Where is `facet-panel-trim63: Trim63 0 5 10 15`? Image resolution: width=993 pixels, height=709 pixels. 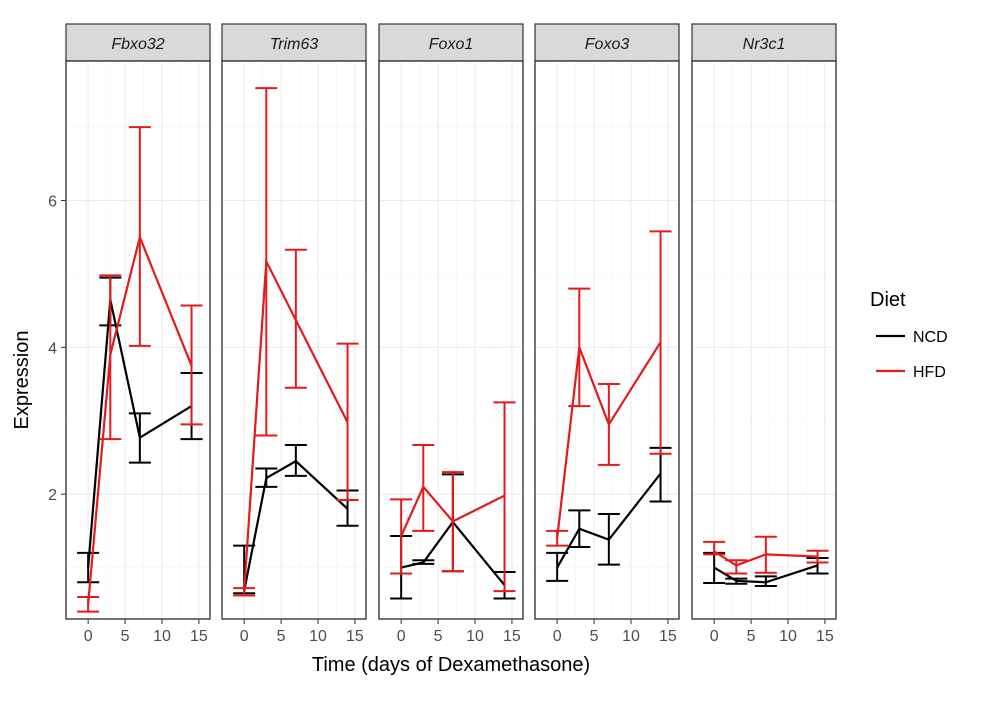
facet-panel-trim63: Trim63 0 5 10 15 is located at coordinates (294, 334).